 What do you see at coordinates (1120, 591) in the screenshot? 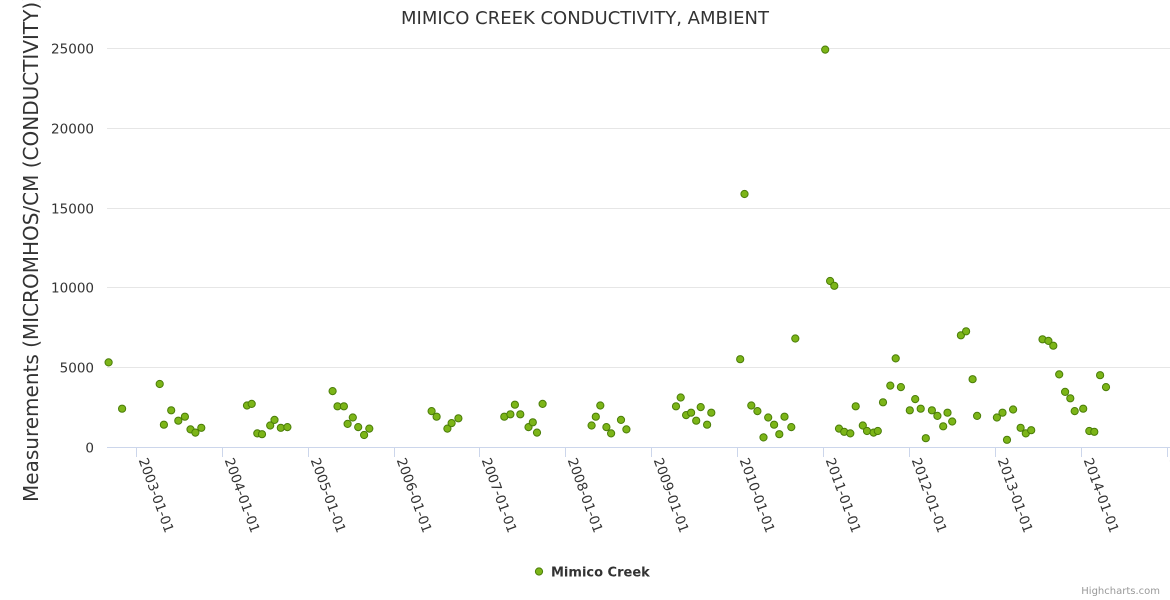
I see `credits-link: Highcharts.com` at bounding box center [1120, 591].